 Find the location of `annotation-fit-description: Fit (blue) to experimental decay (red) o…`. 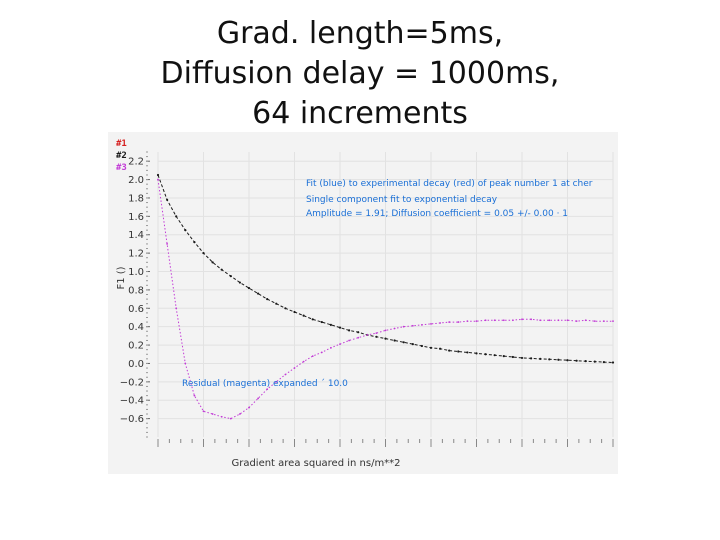

annotation-fit-description: Fit (blue) to experimental decay (red) o… is located at coordinates (449, 184).